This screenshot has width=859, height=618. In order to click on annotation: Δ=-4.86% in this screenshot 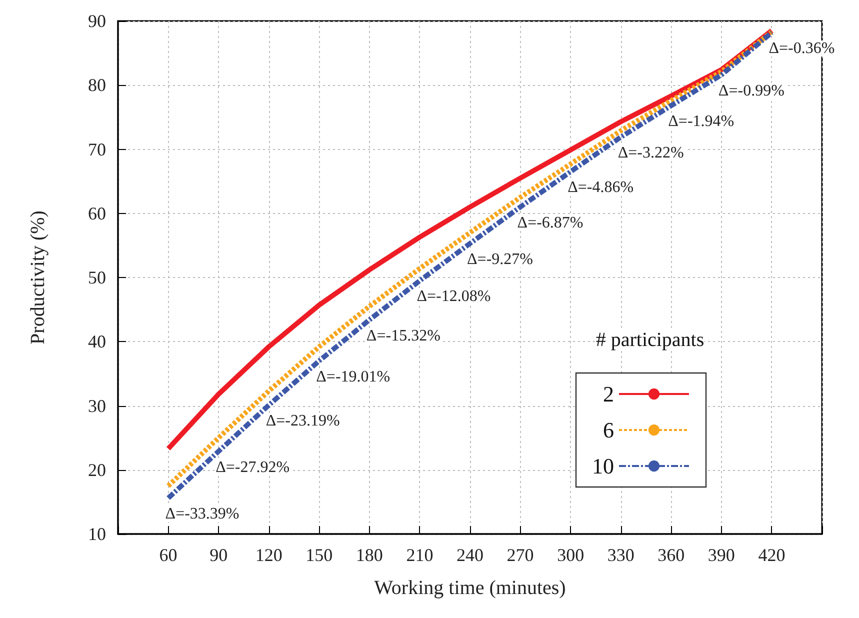, I will do `click(601, 187)`.